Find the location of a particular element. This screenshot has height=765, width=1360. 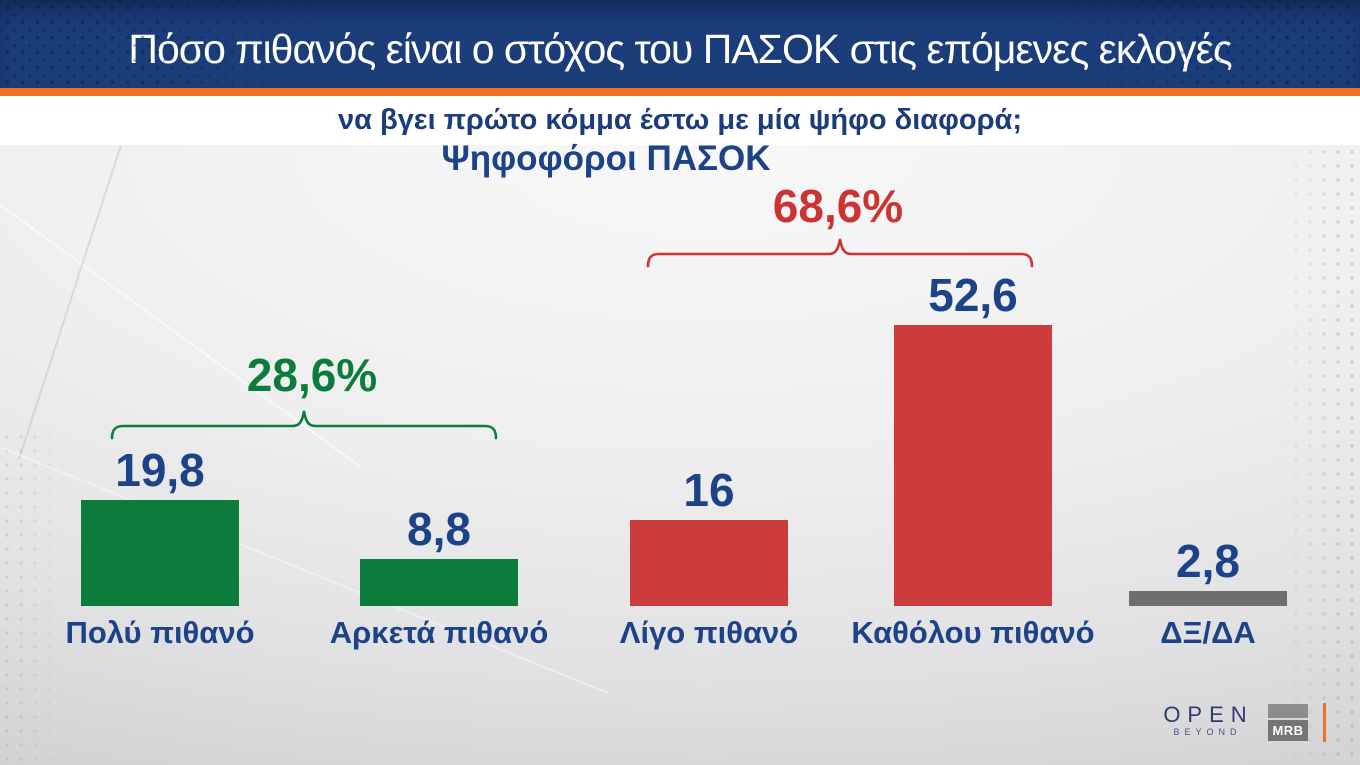

bracket-path-red is located at coordinates (840, 253).